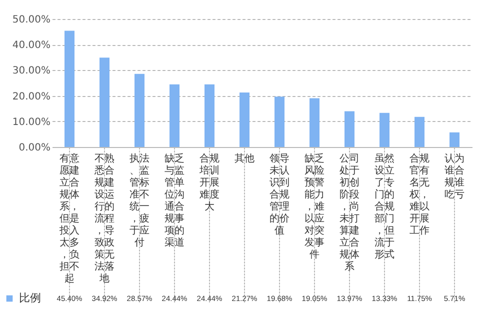 The height and width of the screenshot is (328, 500). I want to click on legend-label: 比例, so click(30, 298).